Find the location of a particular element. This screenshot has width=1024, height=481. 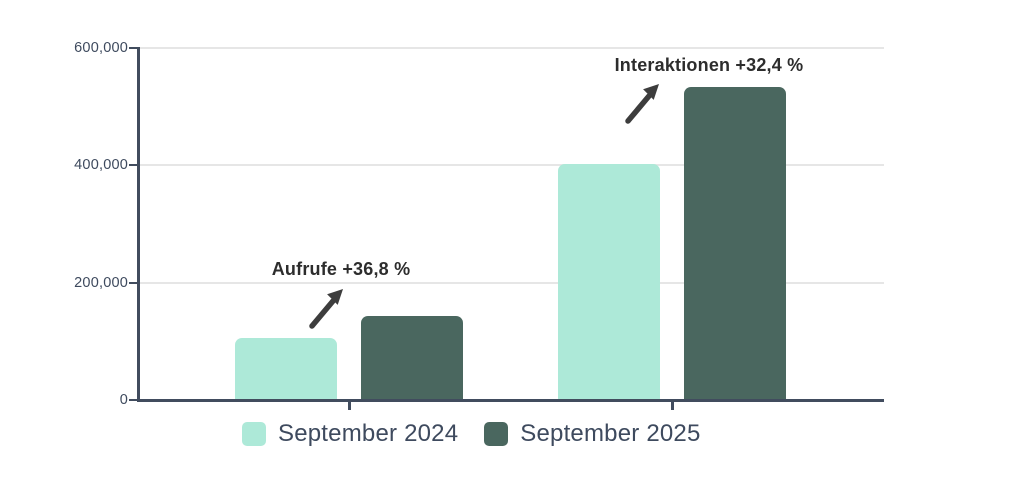

y-axis-label: 200,000 is located at coordinates (101, 282).